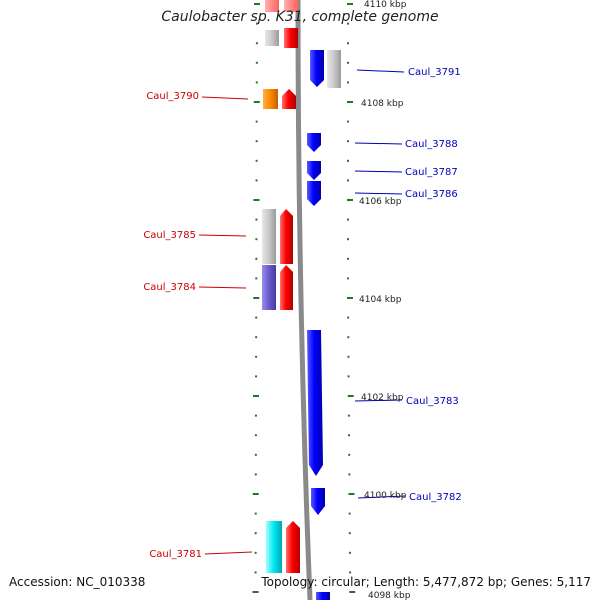 This screenshot has width=600, height=600. I want to click on gene-label-caul-3791: Caul_3791, so click(434, 72).